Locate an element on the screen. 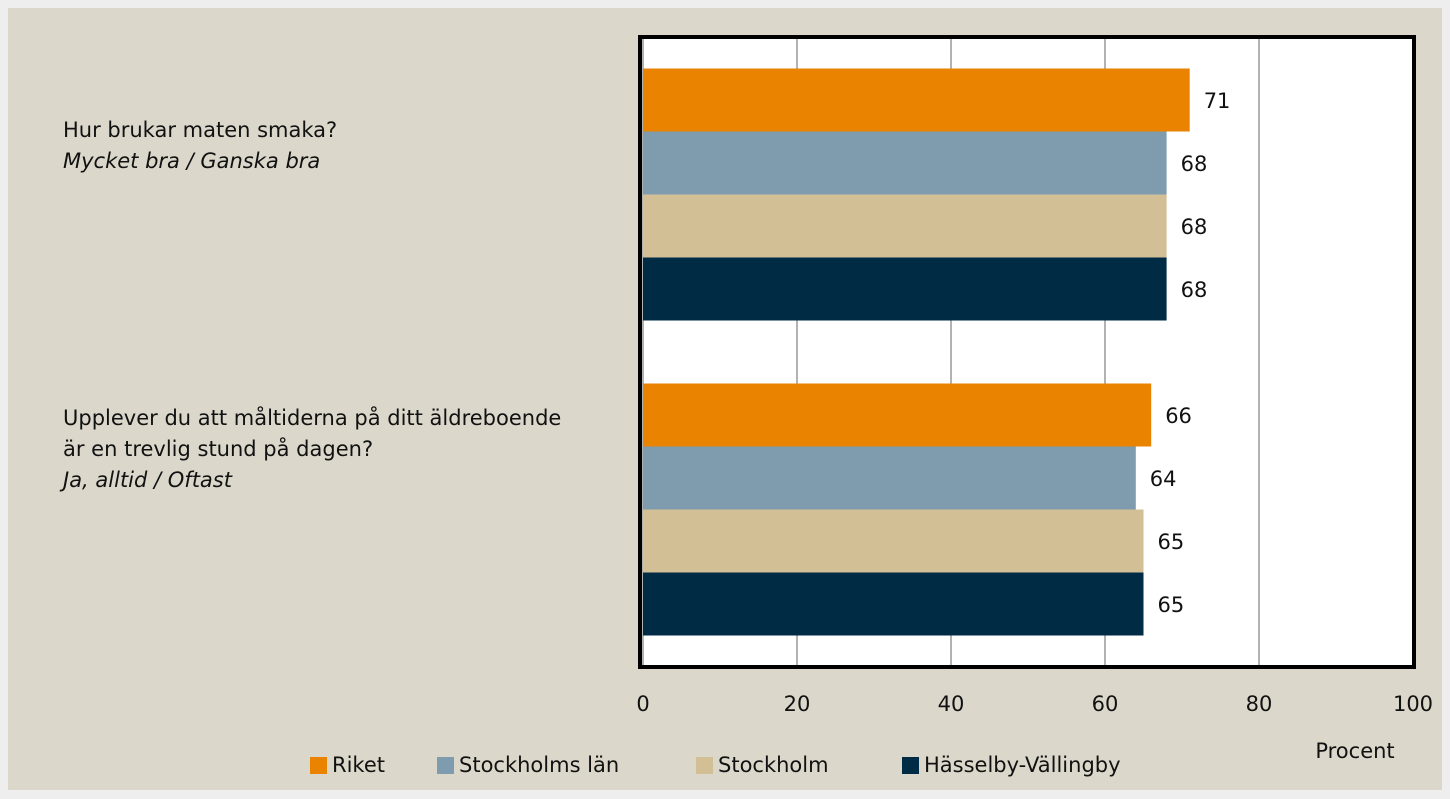  x-tick-label: 40 is located at coordinates (951, 704).